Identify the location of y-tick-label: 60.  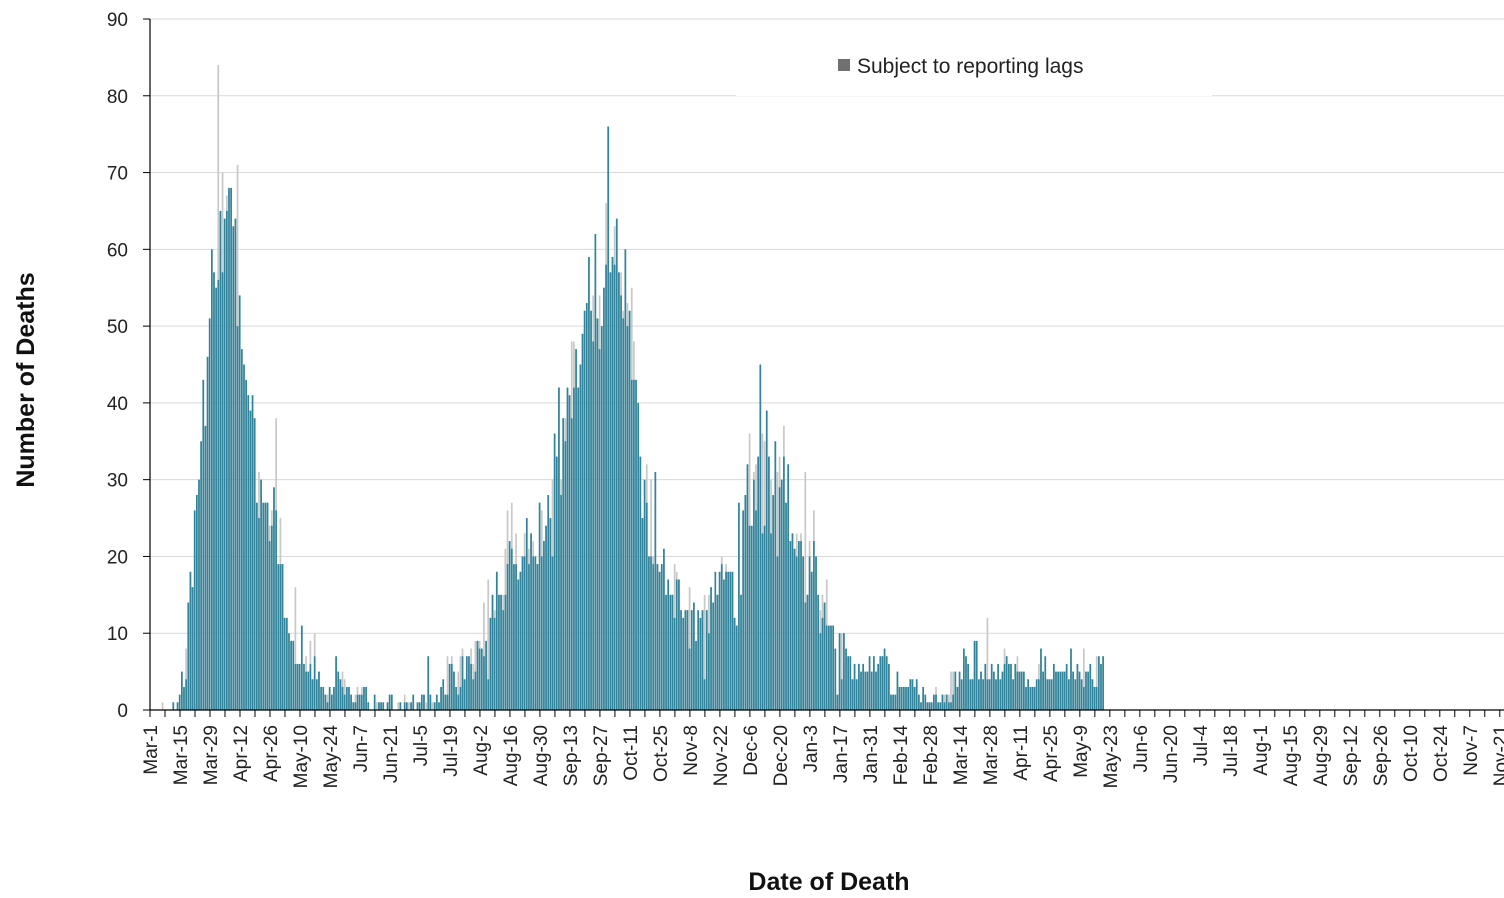
(117, 250).